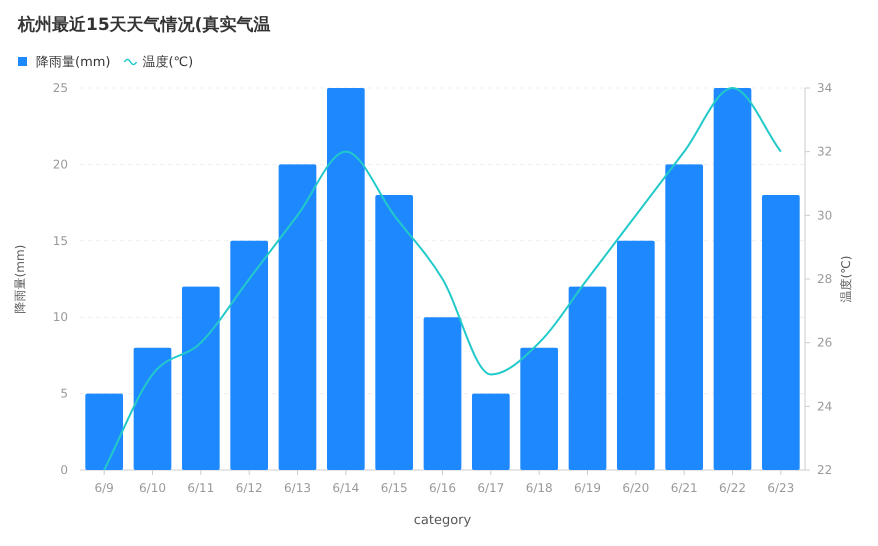 The width and height of the screenshot is (878, 546). I want to click on x-tick-label: 6/21, so click(684, 488).